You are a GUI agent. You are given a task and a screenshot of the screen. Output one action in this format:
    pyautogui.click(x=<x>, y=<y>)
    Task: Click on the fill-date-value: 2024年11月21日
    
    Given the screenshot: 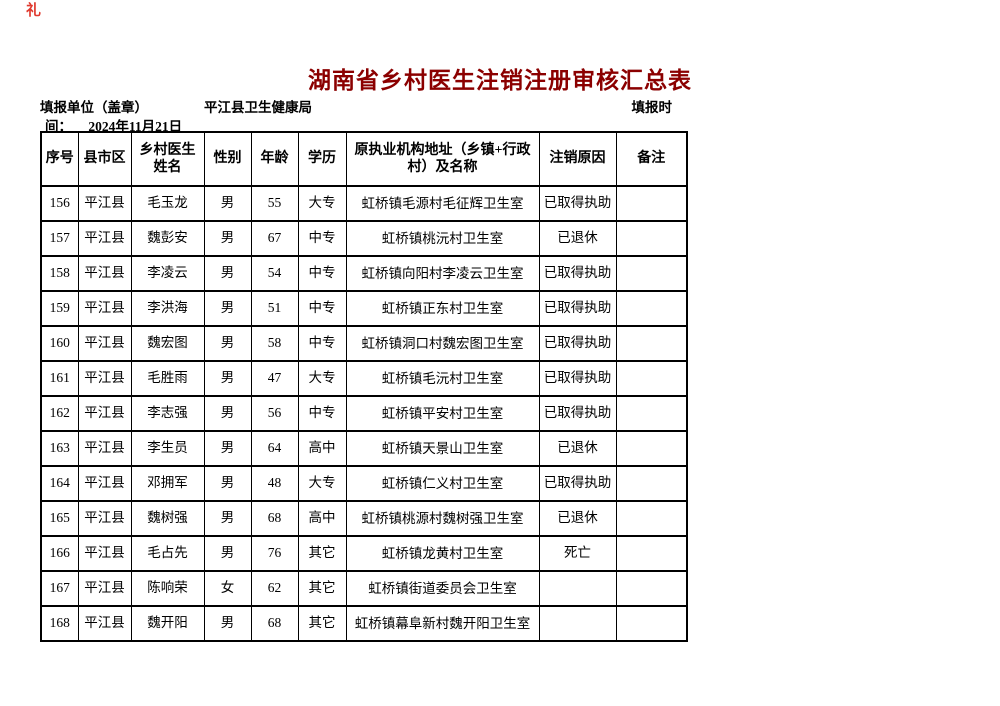 What is the action you would take?
    pyautogui.click(x=135, y=126)
    